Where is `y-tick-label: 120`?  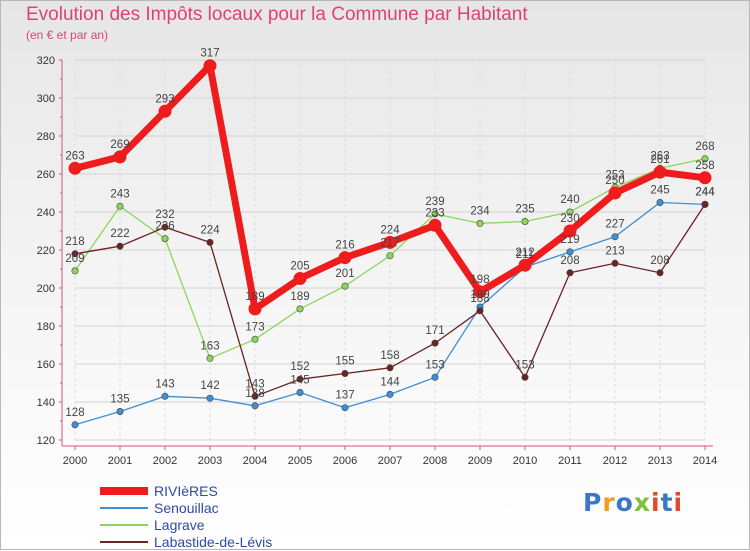
y-tick-label: 120 is located at coordinates (46, 441).